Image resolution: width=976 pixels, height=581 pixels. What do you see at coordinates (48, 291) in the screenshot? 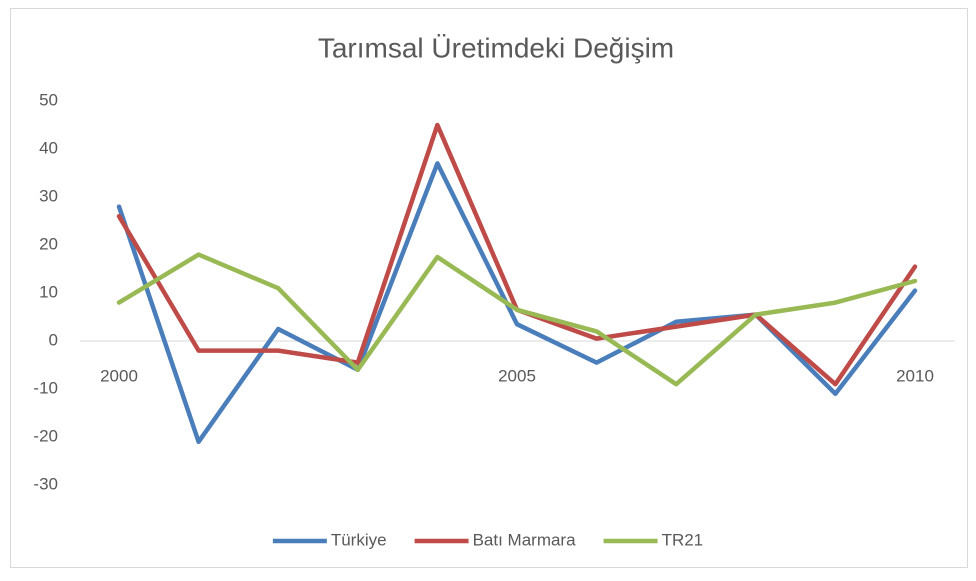
I see `y-tick-label: 10` at bounding box center [48, 291].